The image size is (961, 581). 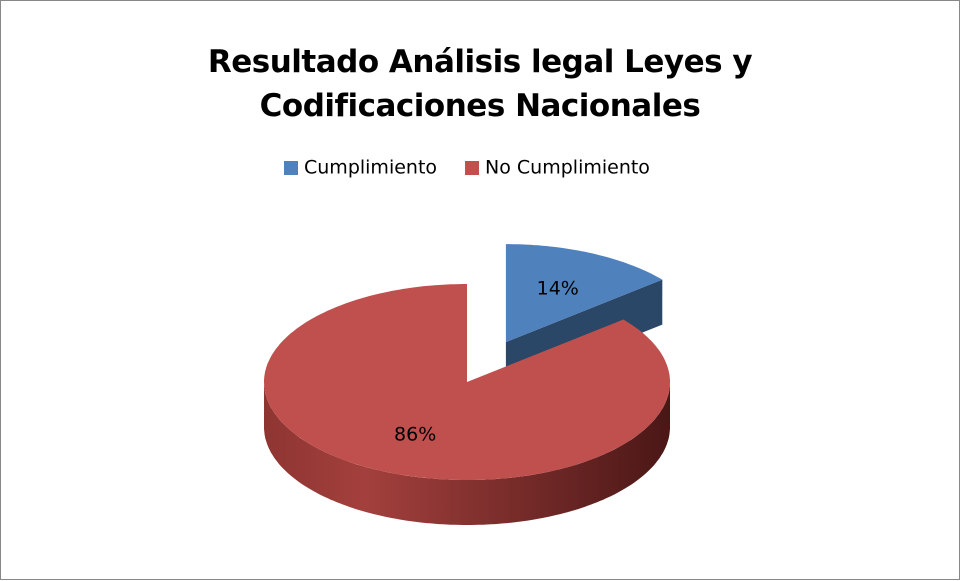 What do you see at coordinates (370, 168) in the screenshot?
I see `legend-label: Cumplimiento` at bounding box center [370, 168].